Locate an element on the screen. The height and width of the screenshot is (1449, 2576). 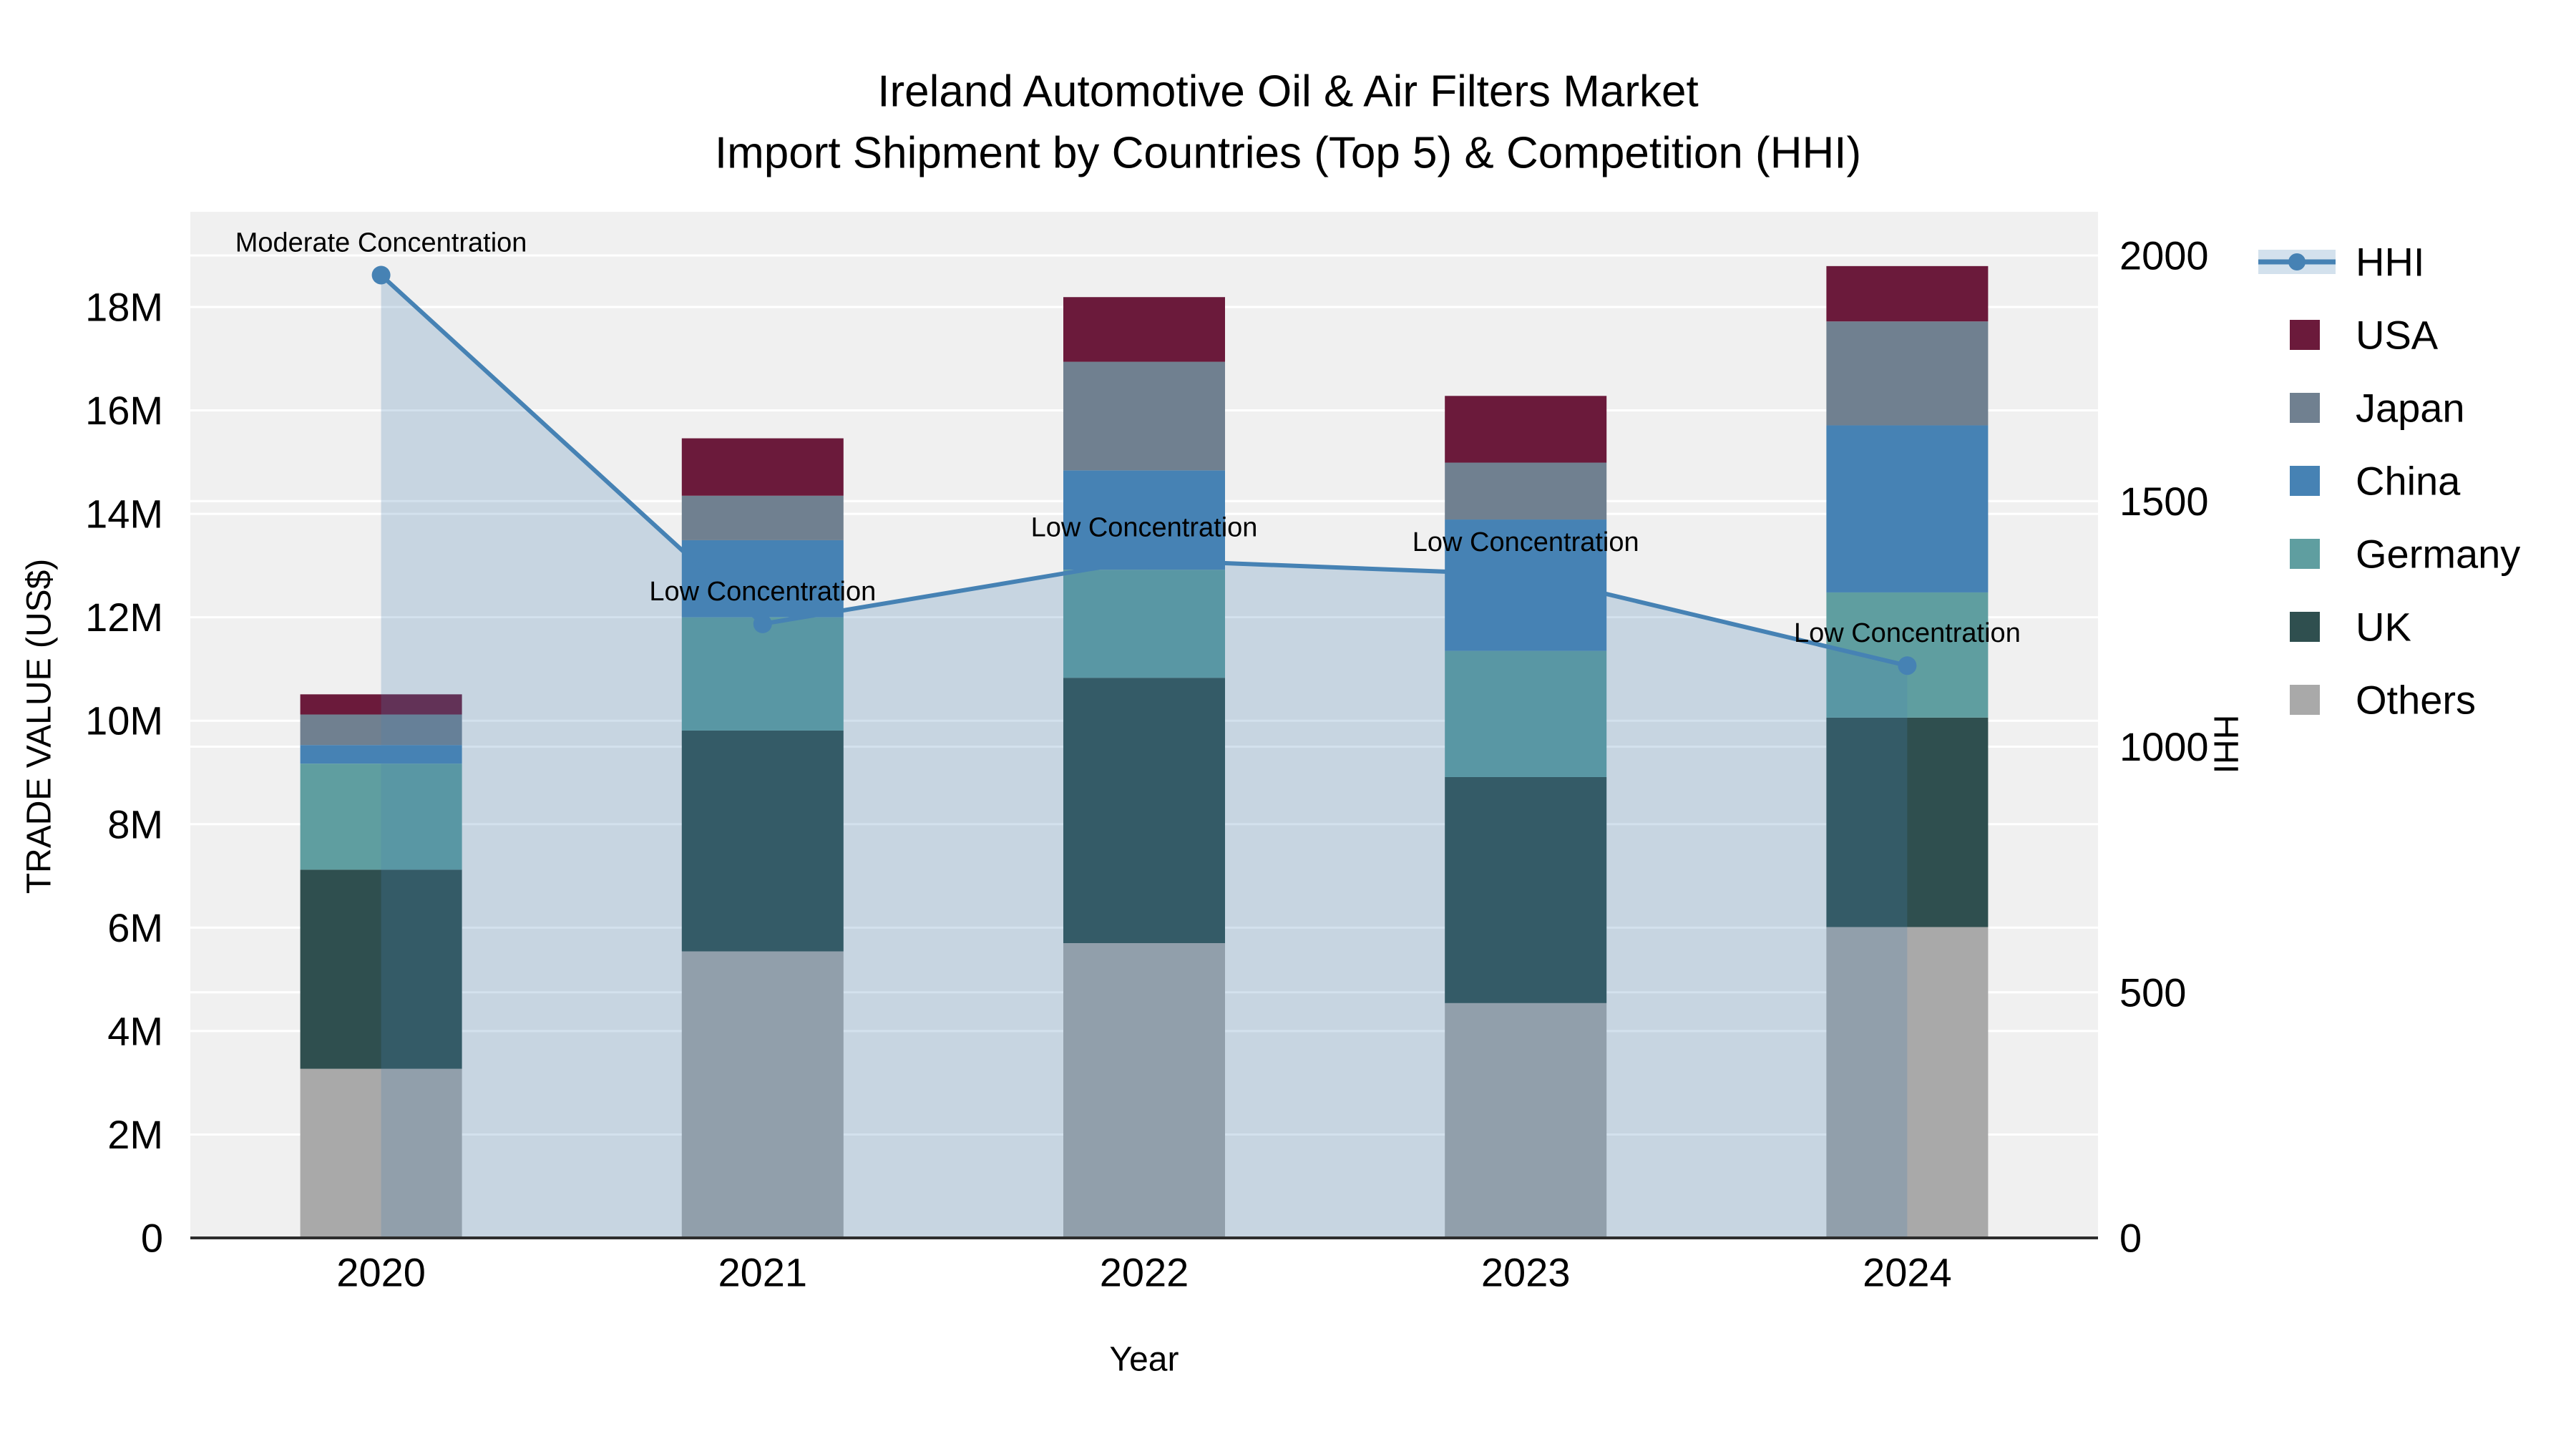
x-tick-label-2022: 2022 is located at coordinates (1144, 1272).